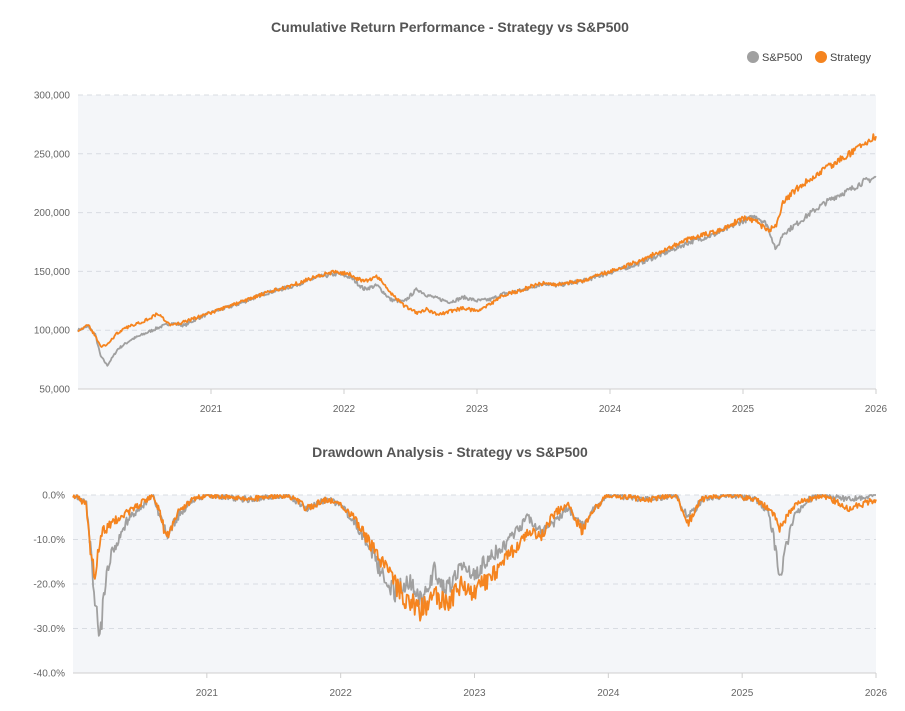  I want to click on y-tick-label: 250,000, so click(52, 154).